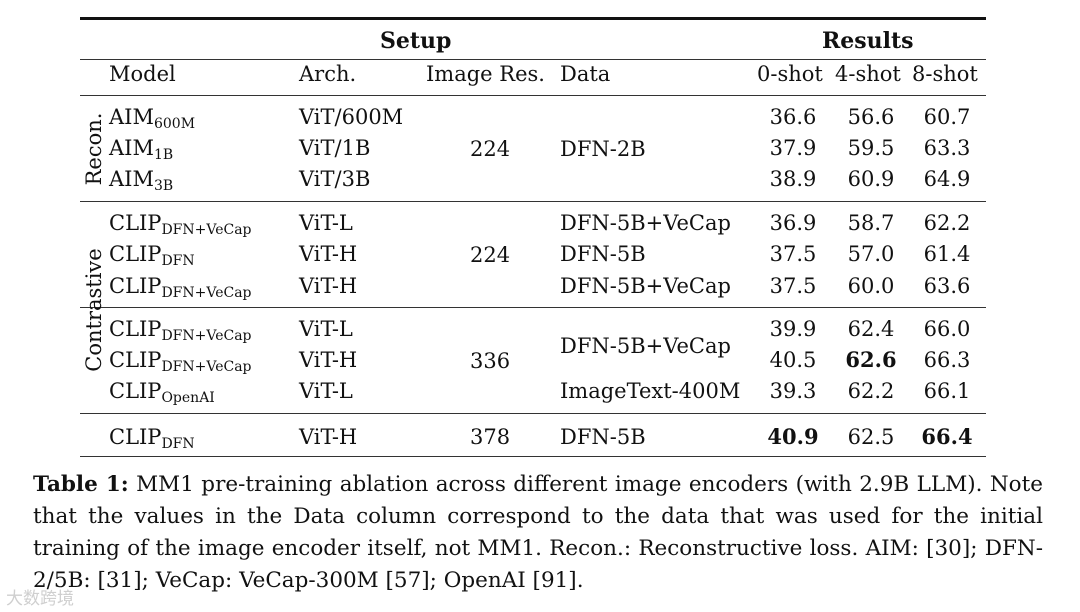 The image size is (1080, 612). I want to click on score-0shot: 39.9, so click(793, 329).